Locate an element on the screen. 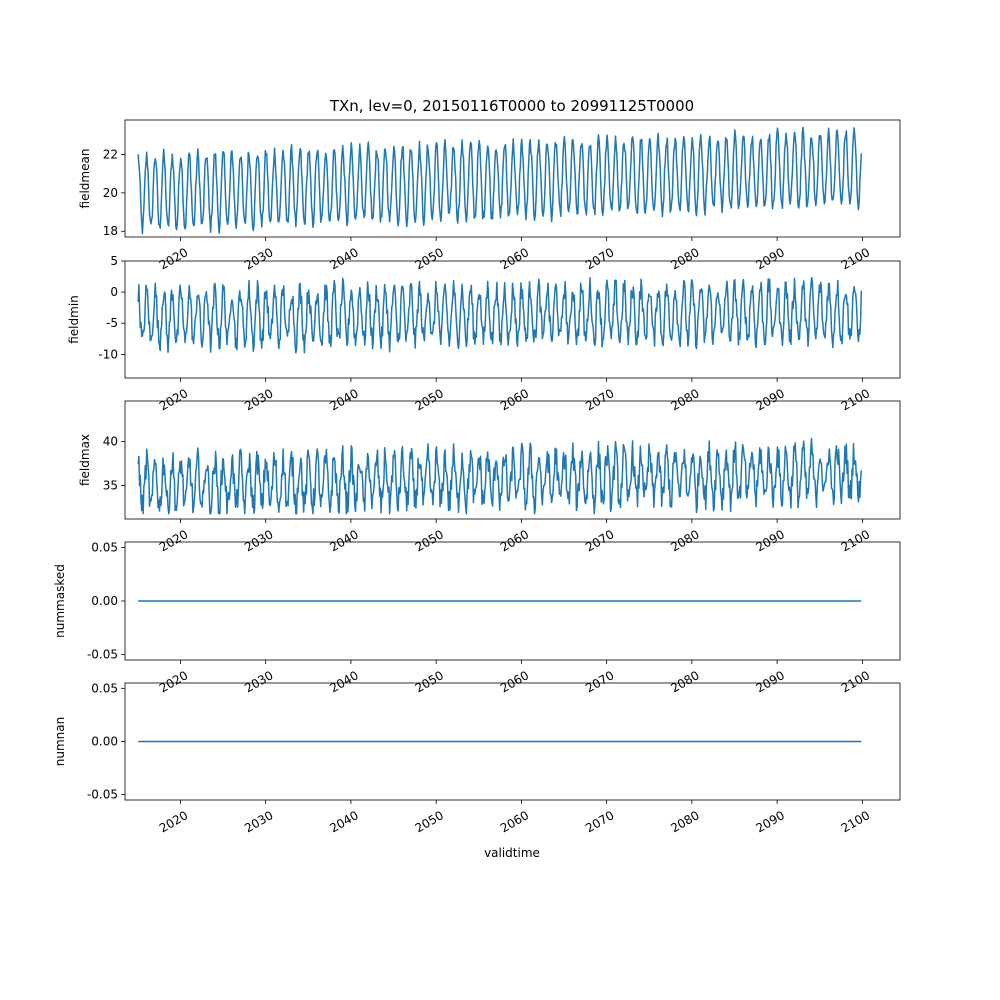 This screenshot has height=1000, width=1000. nummasked-ytick-label: 0.00 is located at coordinates (104, 601).